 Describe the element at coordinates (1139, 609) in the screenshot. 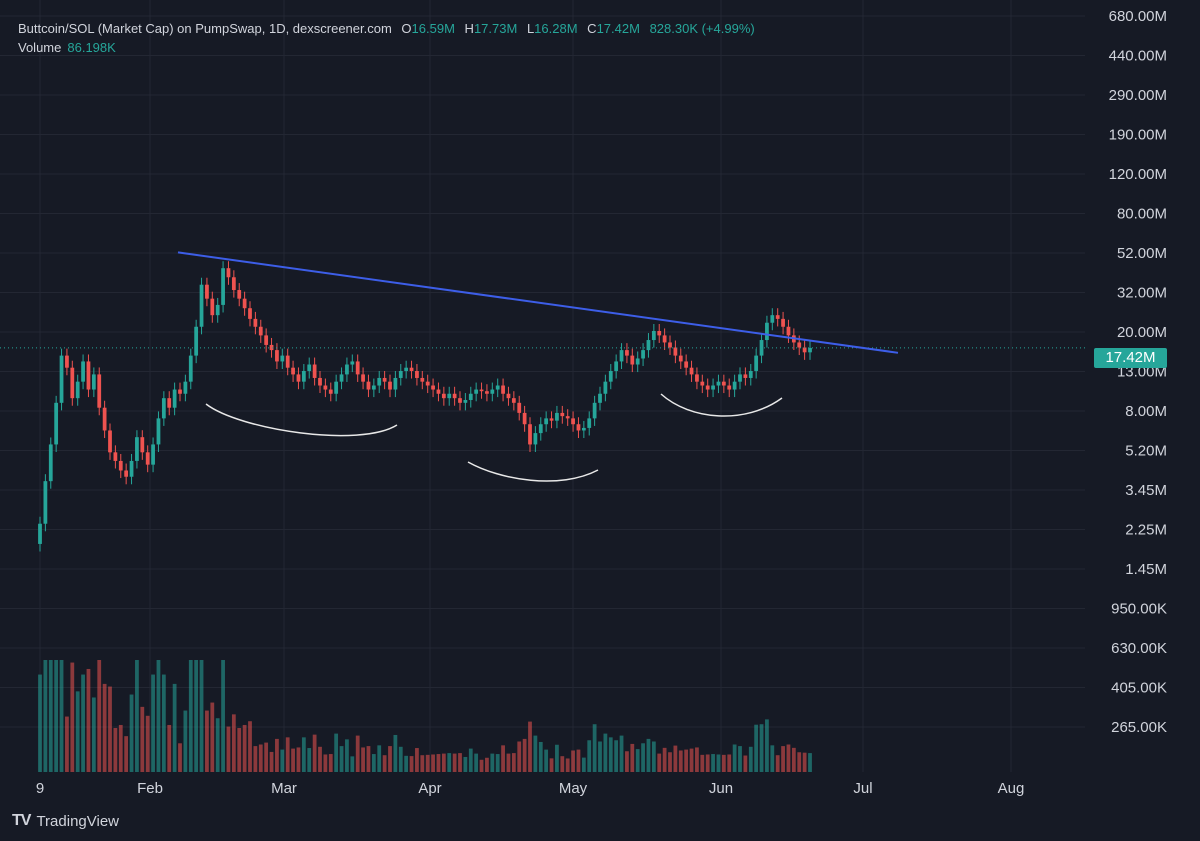

I see `y-tick-label: 950.00K` at that location.